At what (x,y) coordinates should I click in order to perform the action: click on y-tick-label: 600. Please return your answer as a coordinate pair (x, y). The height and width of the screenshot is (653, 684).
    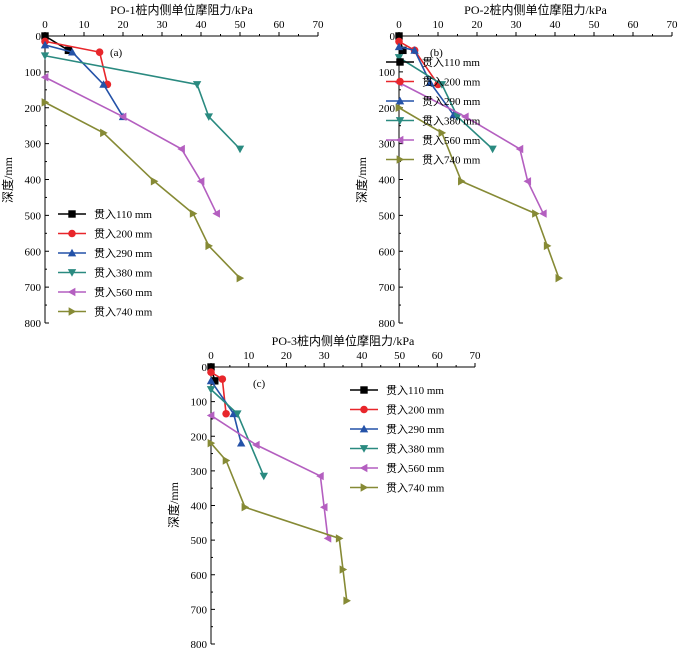
    Looking at the image, I should click on (387, 252).